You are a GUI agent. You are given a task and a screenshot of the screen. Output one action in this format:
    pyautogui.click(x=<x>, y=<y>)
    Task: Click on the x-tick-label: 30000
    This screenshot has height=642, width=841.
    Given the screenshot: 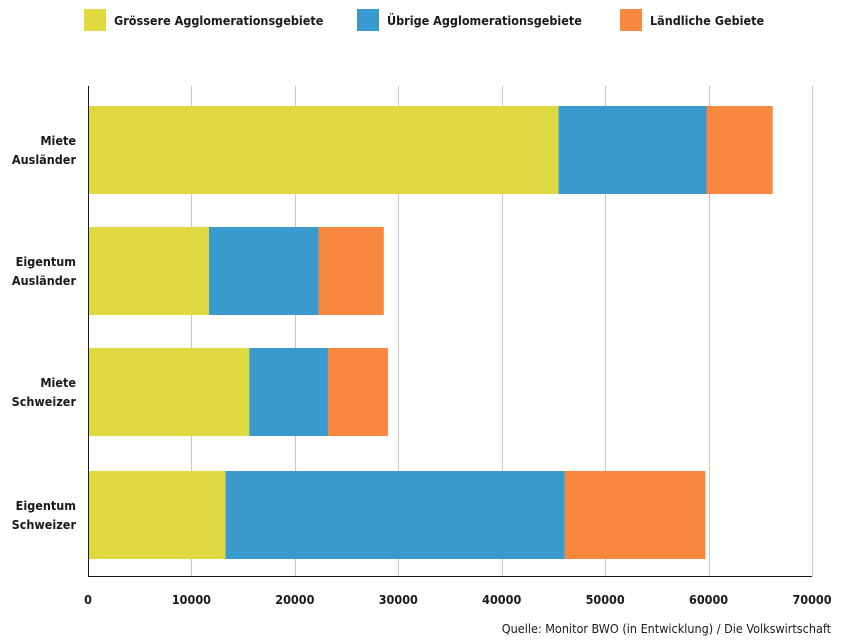 What is the action you would take?
    pyautogui.click(x=398, y=599)
    